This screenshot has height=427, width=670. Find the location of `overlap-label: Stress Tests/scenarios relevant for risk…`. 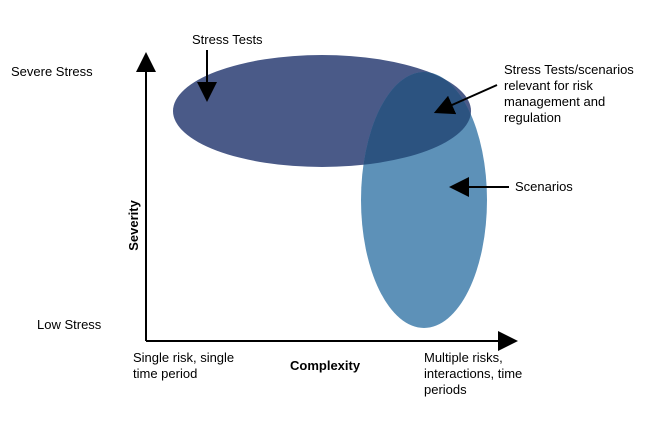

overlap-label: Stress Tests/scenarios relevant for risk… is located at coordinates (569, 93).